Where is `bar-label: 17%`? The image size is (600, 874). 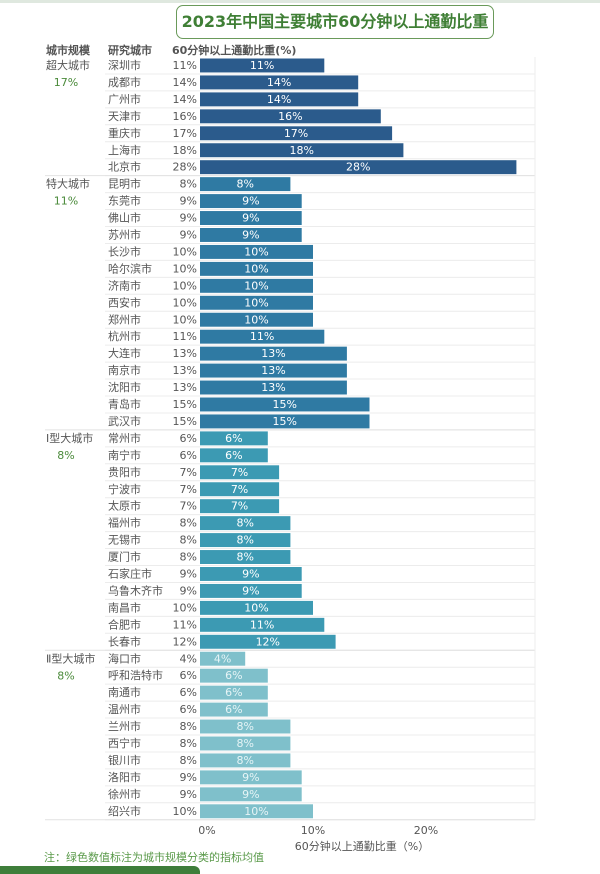 bar-label: 17% is located at coordinates (296, 133).